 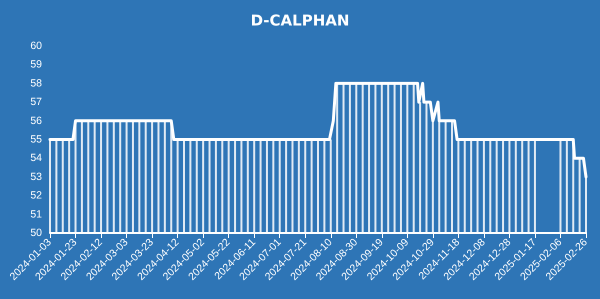 I want to click on y-tick-label: 55, so click(x=36, y=140).